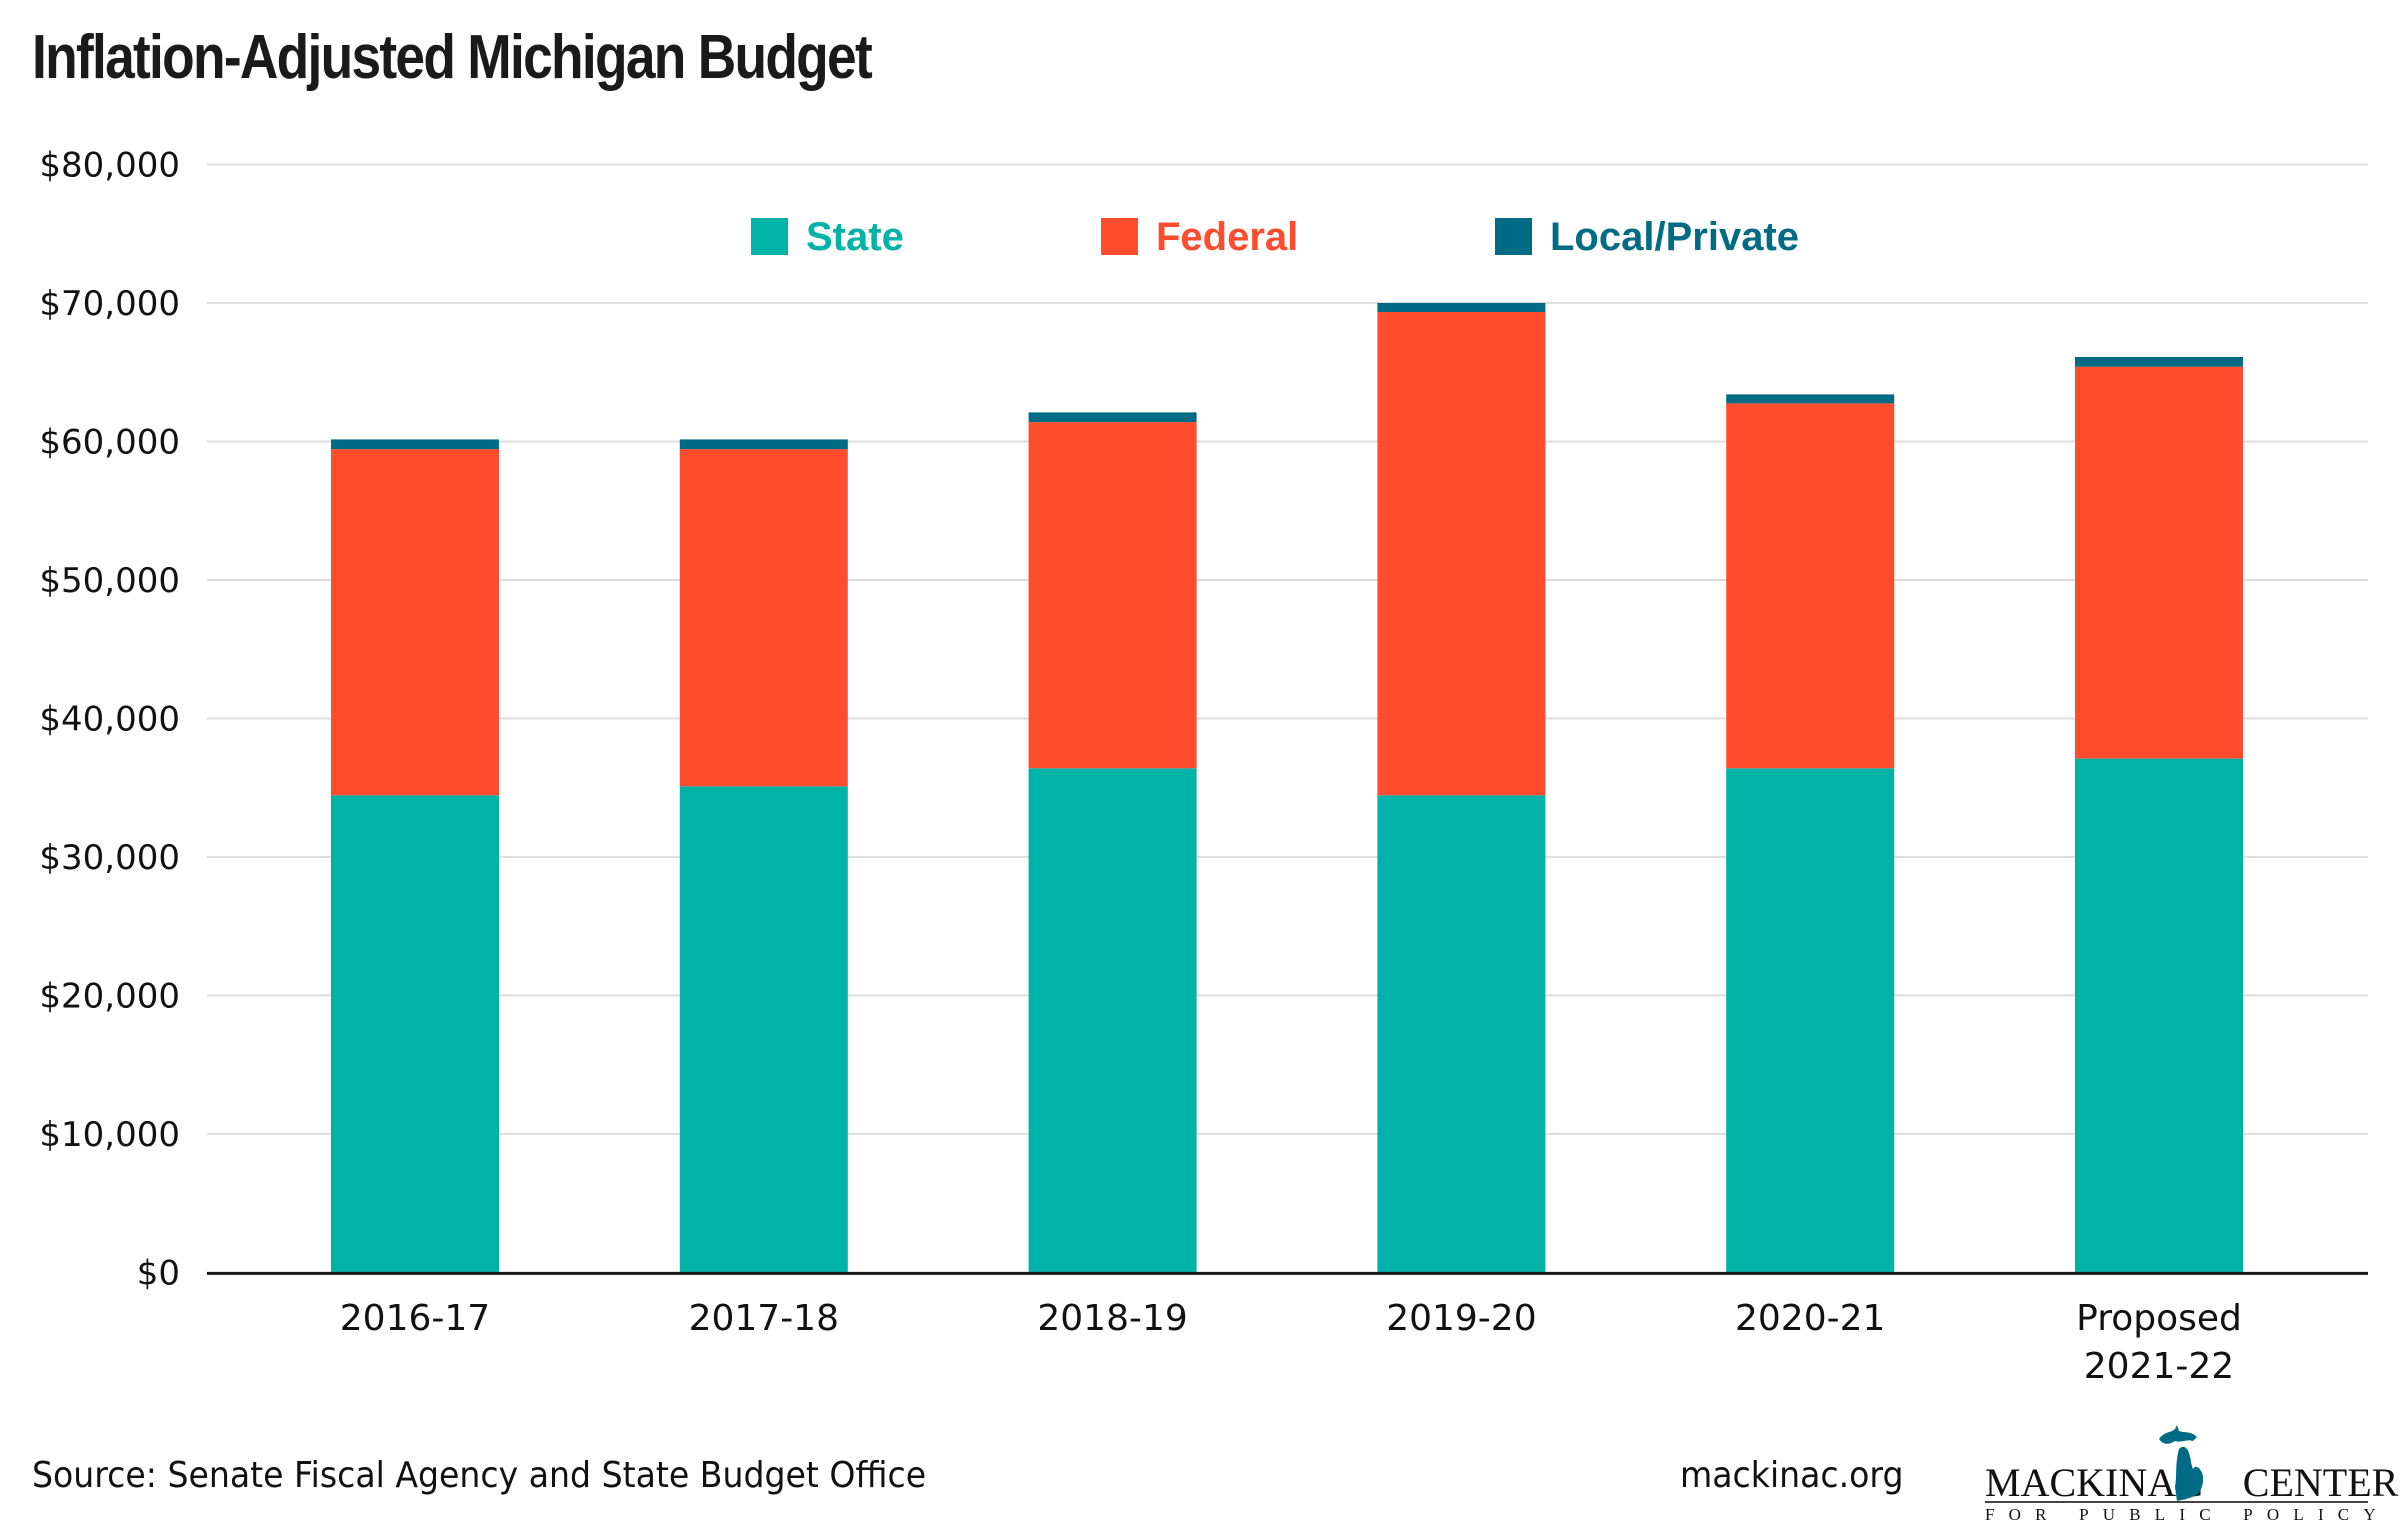 This screenshot has height=1532, width=2400. What do you see at coordinates (109, 304) in the screenshot?
I see `y-tick-label: $70,000` at bounding box center [109, 304].